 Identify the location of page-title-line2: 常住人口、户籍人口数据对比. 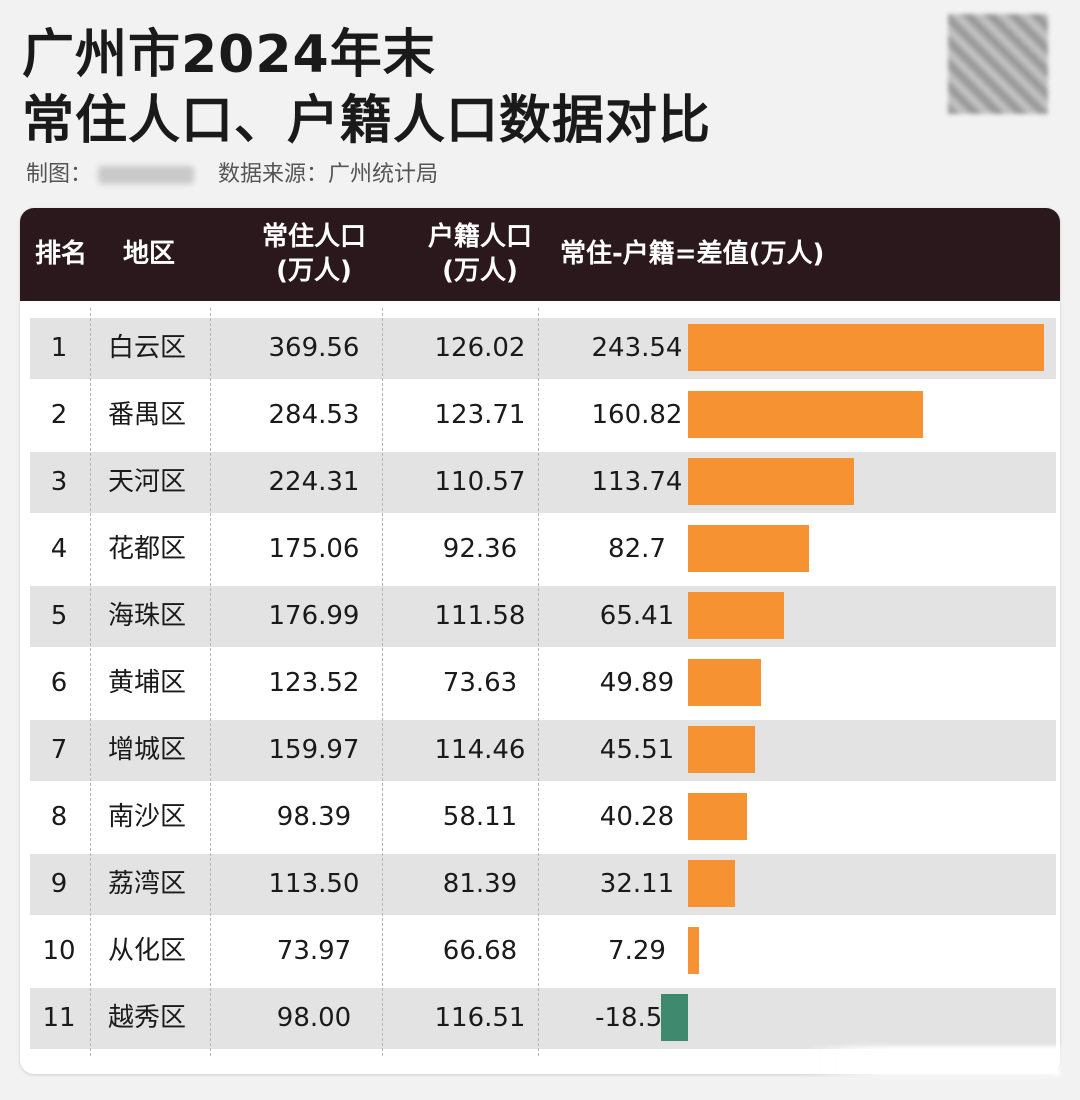
(367, 121).